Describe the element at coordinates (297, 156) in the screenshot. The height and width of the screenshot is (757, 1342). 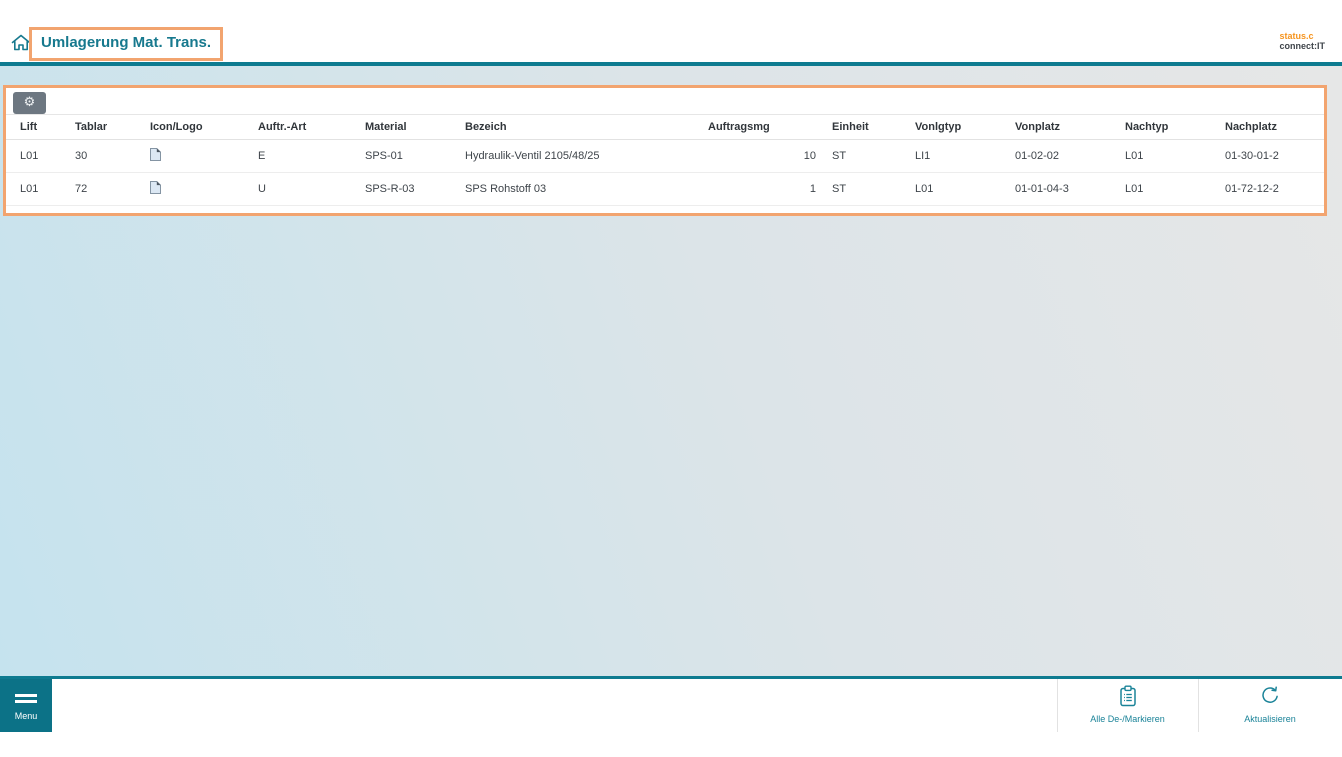
I see `cell-auftr-art: E` at that location.